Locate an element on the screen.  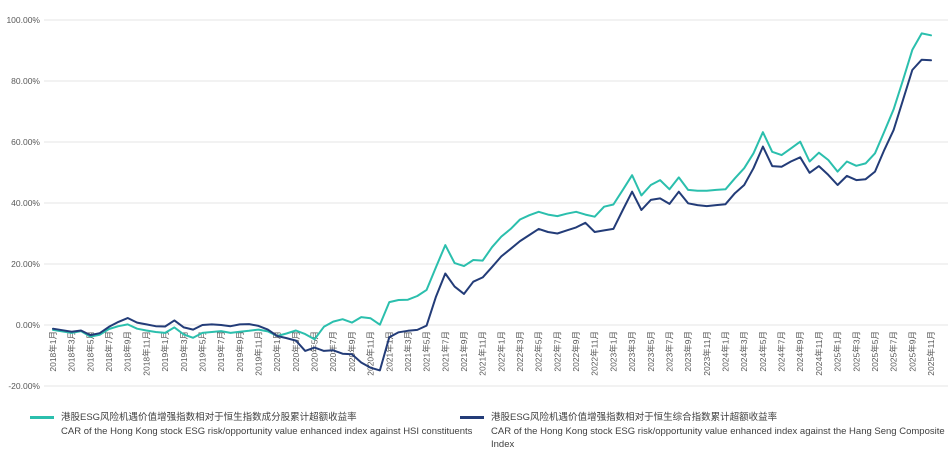
x-axis-tick-label: 2019年5月 is located at coordinates (202, 351).